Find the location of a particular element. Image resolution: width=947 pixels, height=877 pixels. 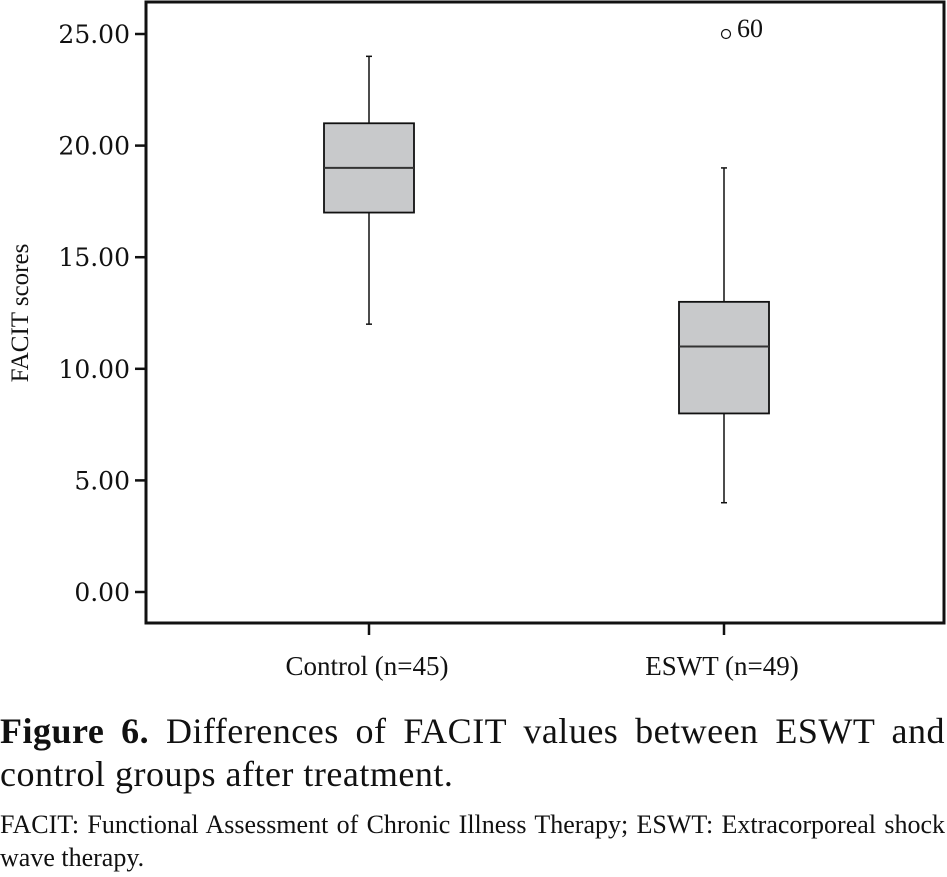

iqr-box is located at coordinates (724, 357).